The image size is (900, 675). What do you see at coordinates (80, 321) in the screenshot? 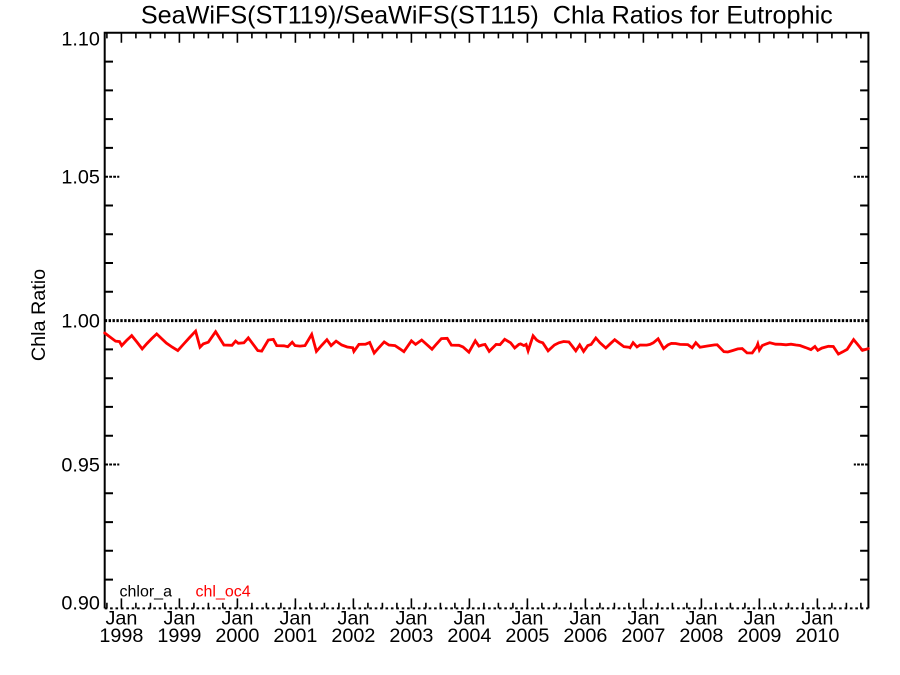
I see `svg-text: 1.00` at bounding box center [80, 321].